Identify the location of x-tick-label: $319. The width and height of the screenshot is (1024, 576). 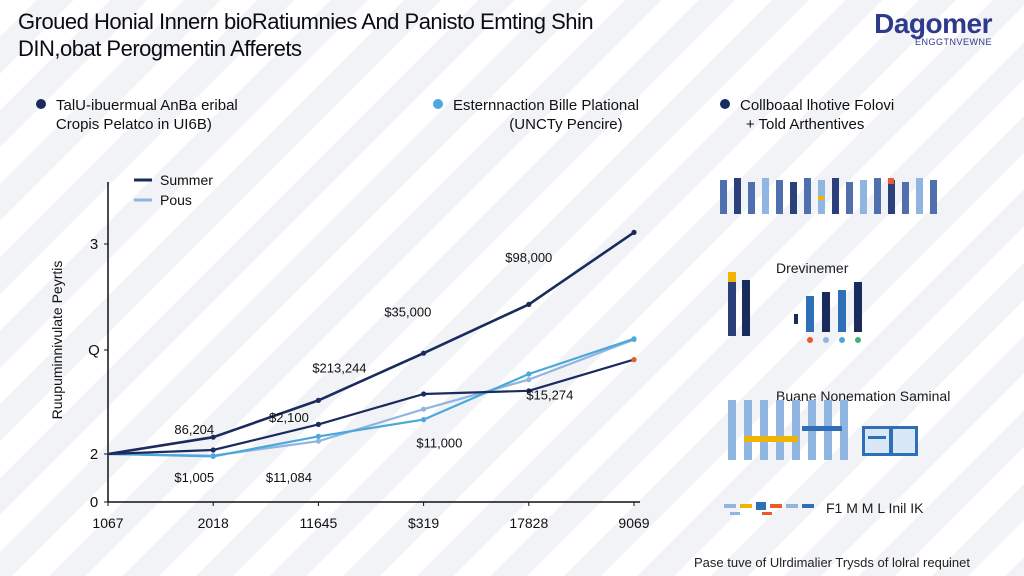
(423, 523).